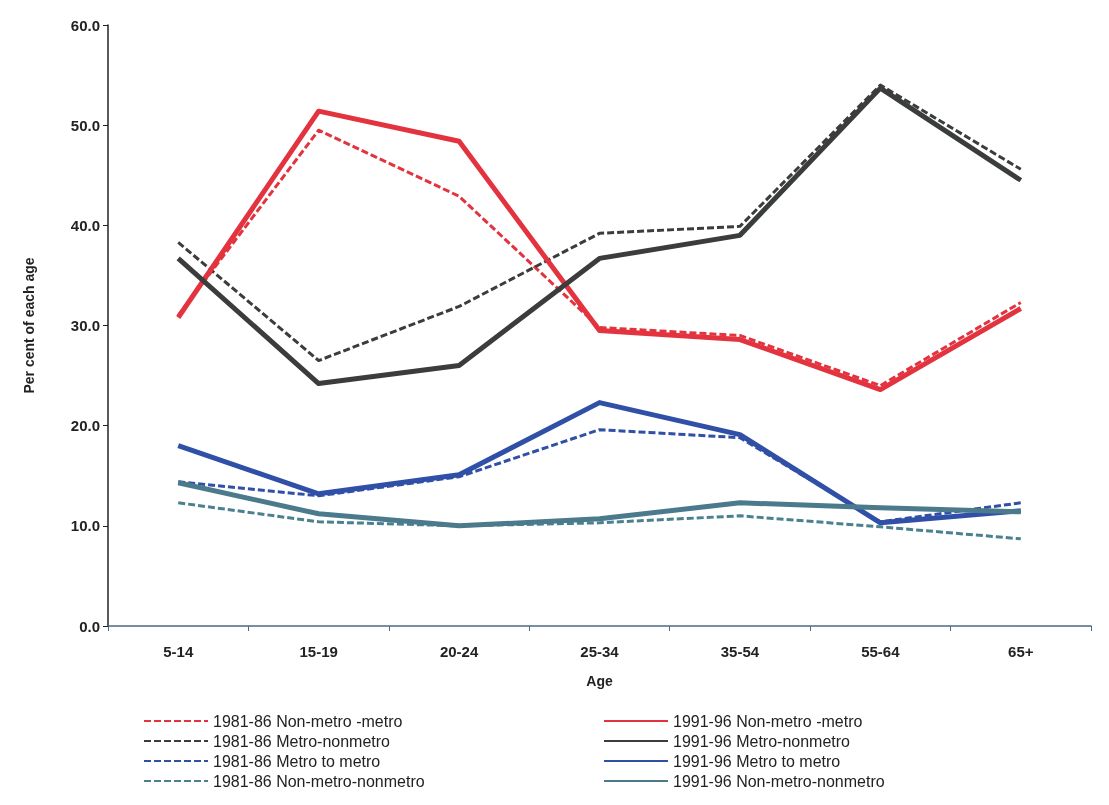  Describe the element at coordinates (1021, 651) in the screenshot. I see `x-tick-label: 65+` at that location.